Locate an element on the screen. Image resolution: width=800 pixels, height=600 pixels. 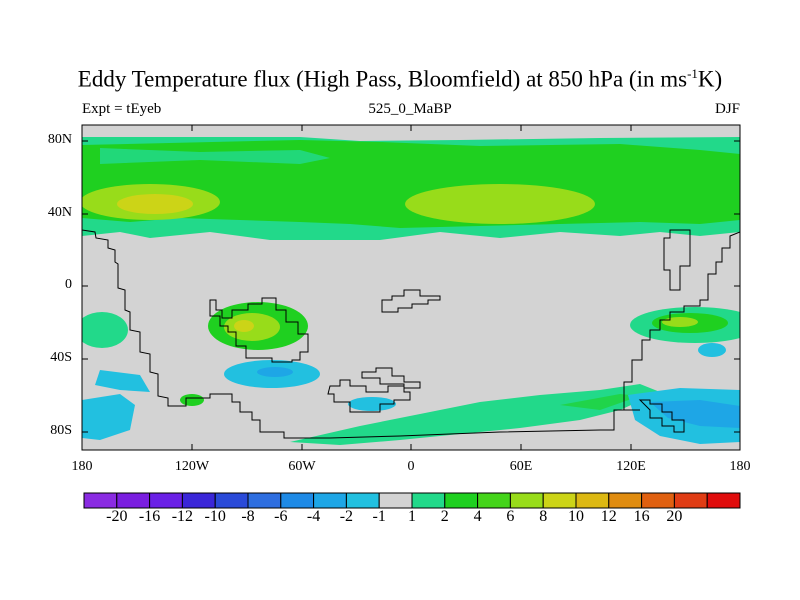
colorbar-label: -16 is located at coordinates (149, 516).